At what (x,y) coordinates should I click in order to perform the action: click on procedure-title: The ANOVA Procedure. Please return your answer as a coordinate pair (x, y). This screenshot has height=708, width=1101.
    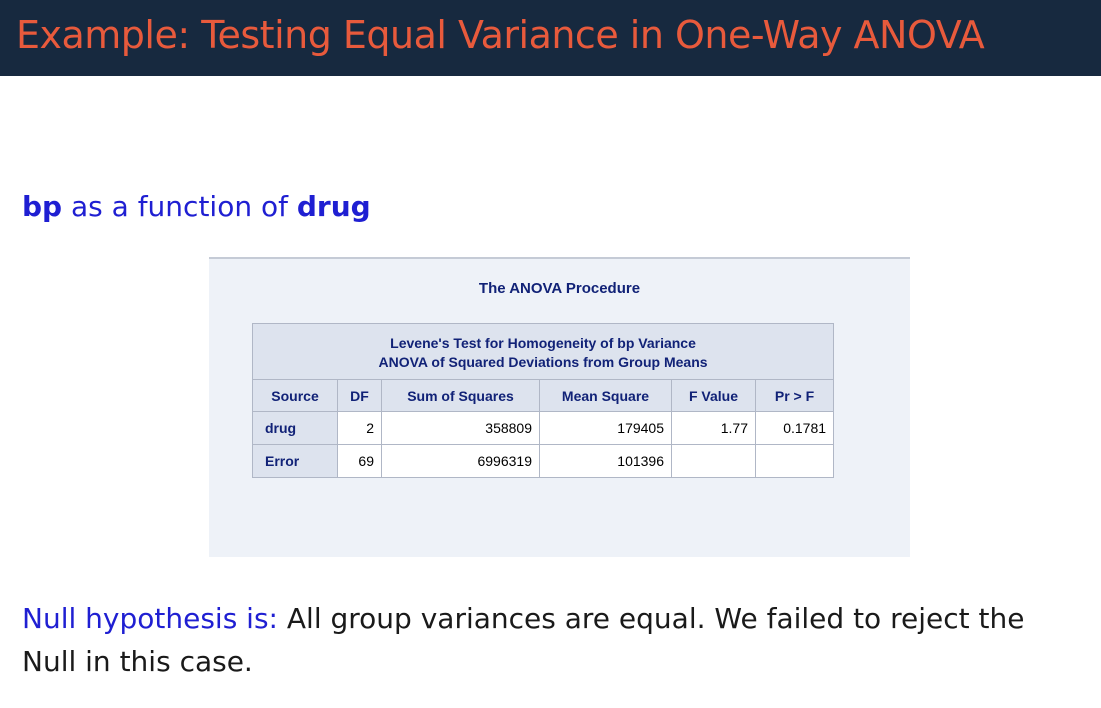
    Looking at the image, I should click on (559, 288).